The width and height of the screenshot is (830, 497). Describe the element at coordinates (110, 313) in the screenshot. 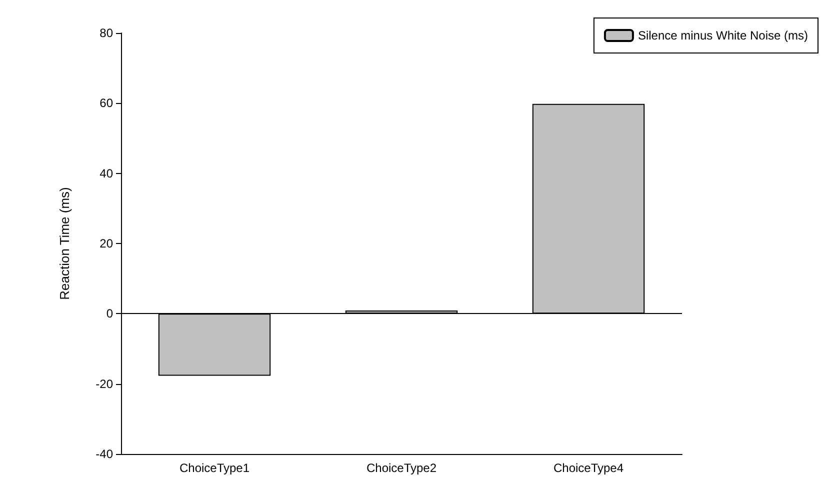

I see `y-tick-label: 0` at that location.